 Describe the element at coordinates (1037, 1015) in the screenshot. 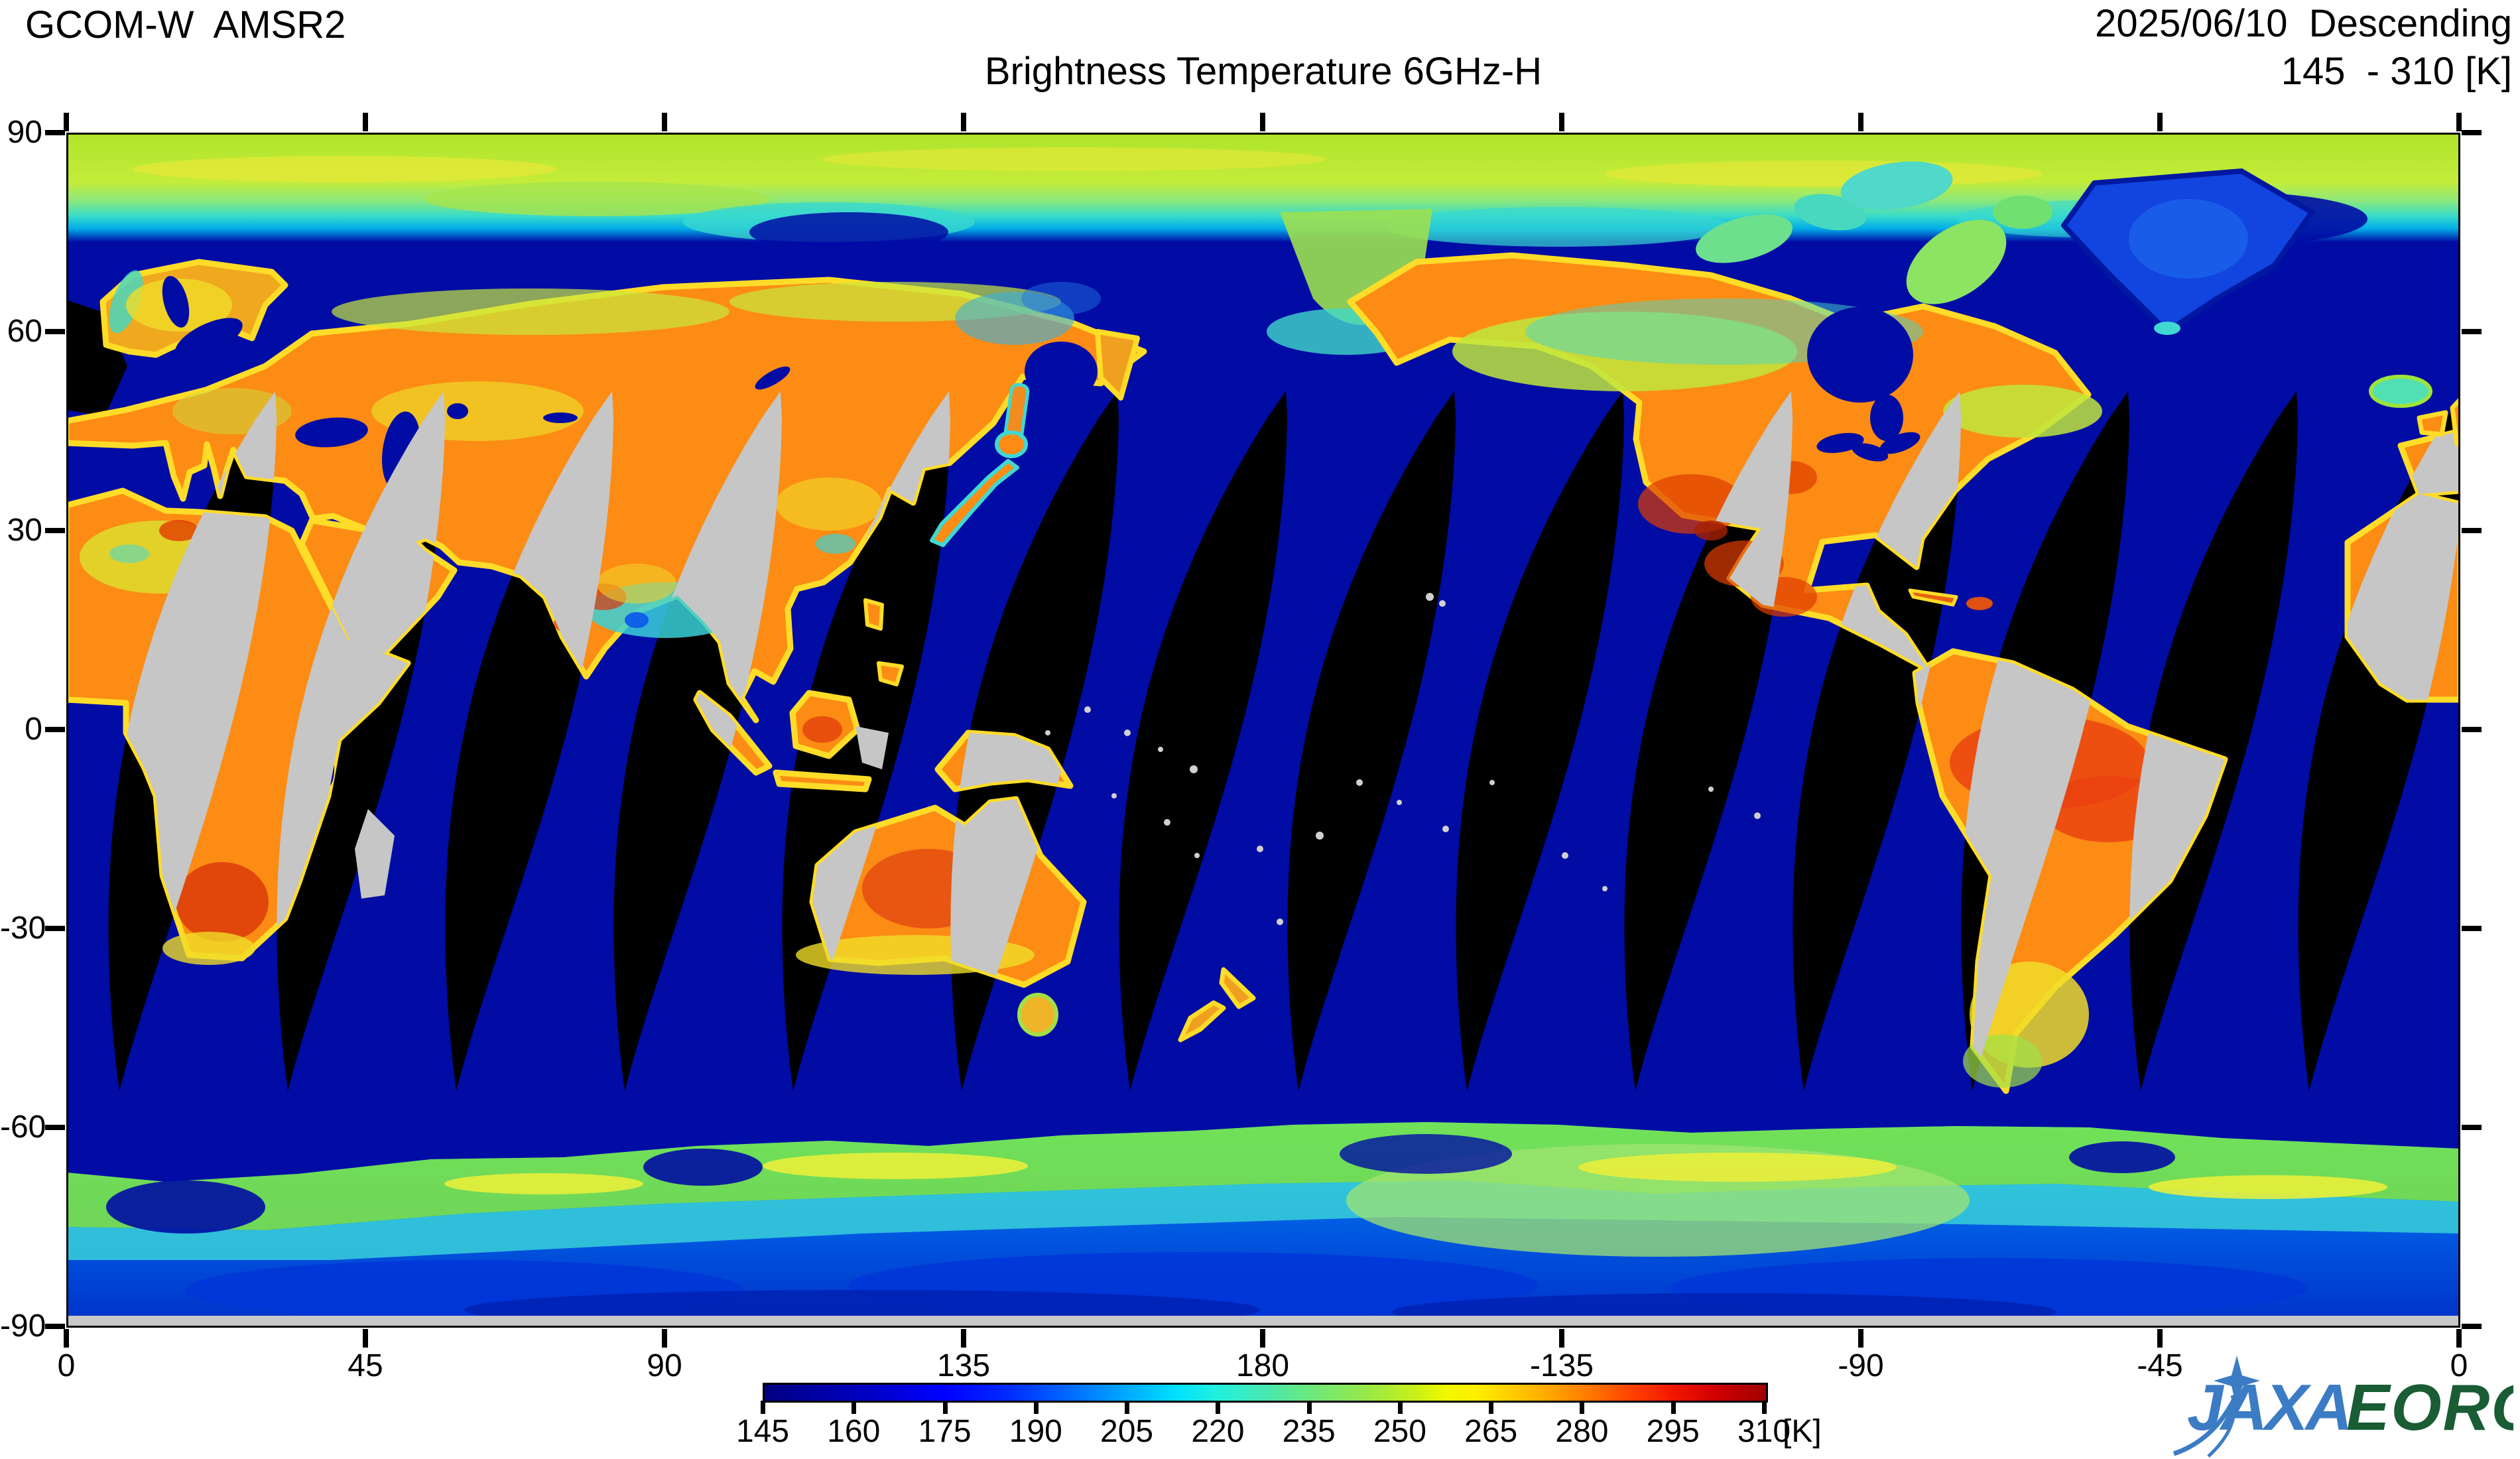

I see `land-tasmania` at that location.